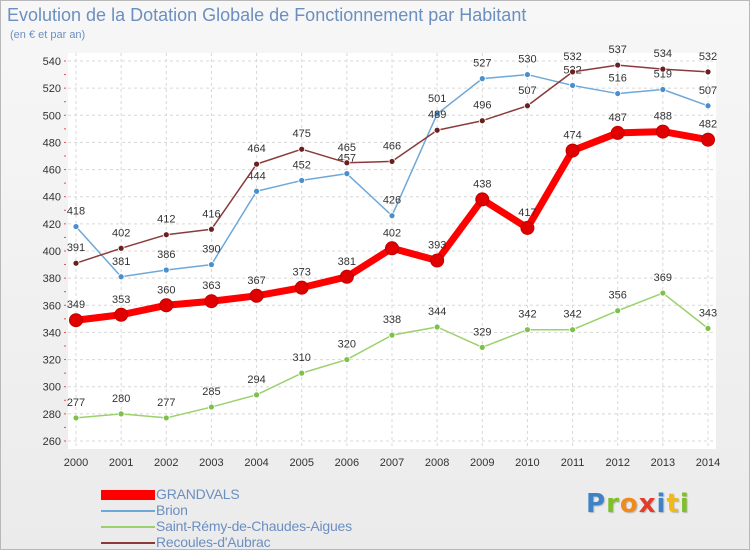 The image size is (750, 551). Describe the element at coordinates (121, 463) in the screenshot. I see `x-tick-label: 2001` at that location.